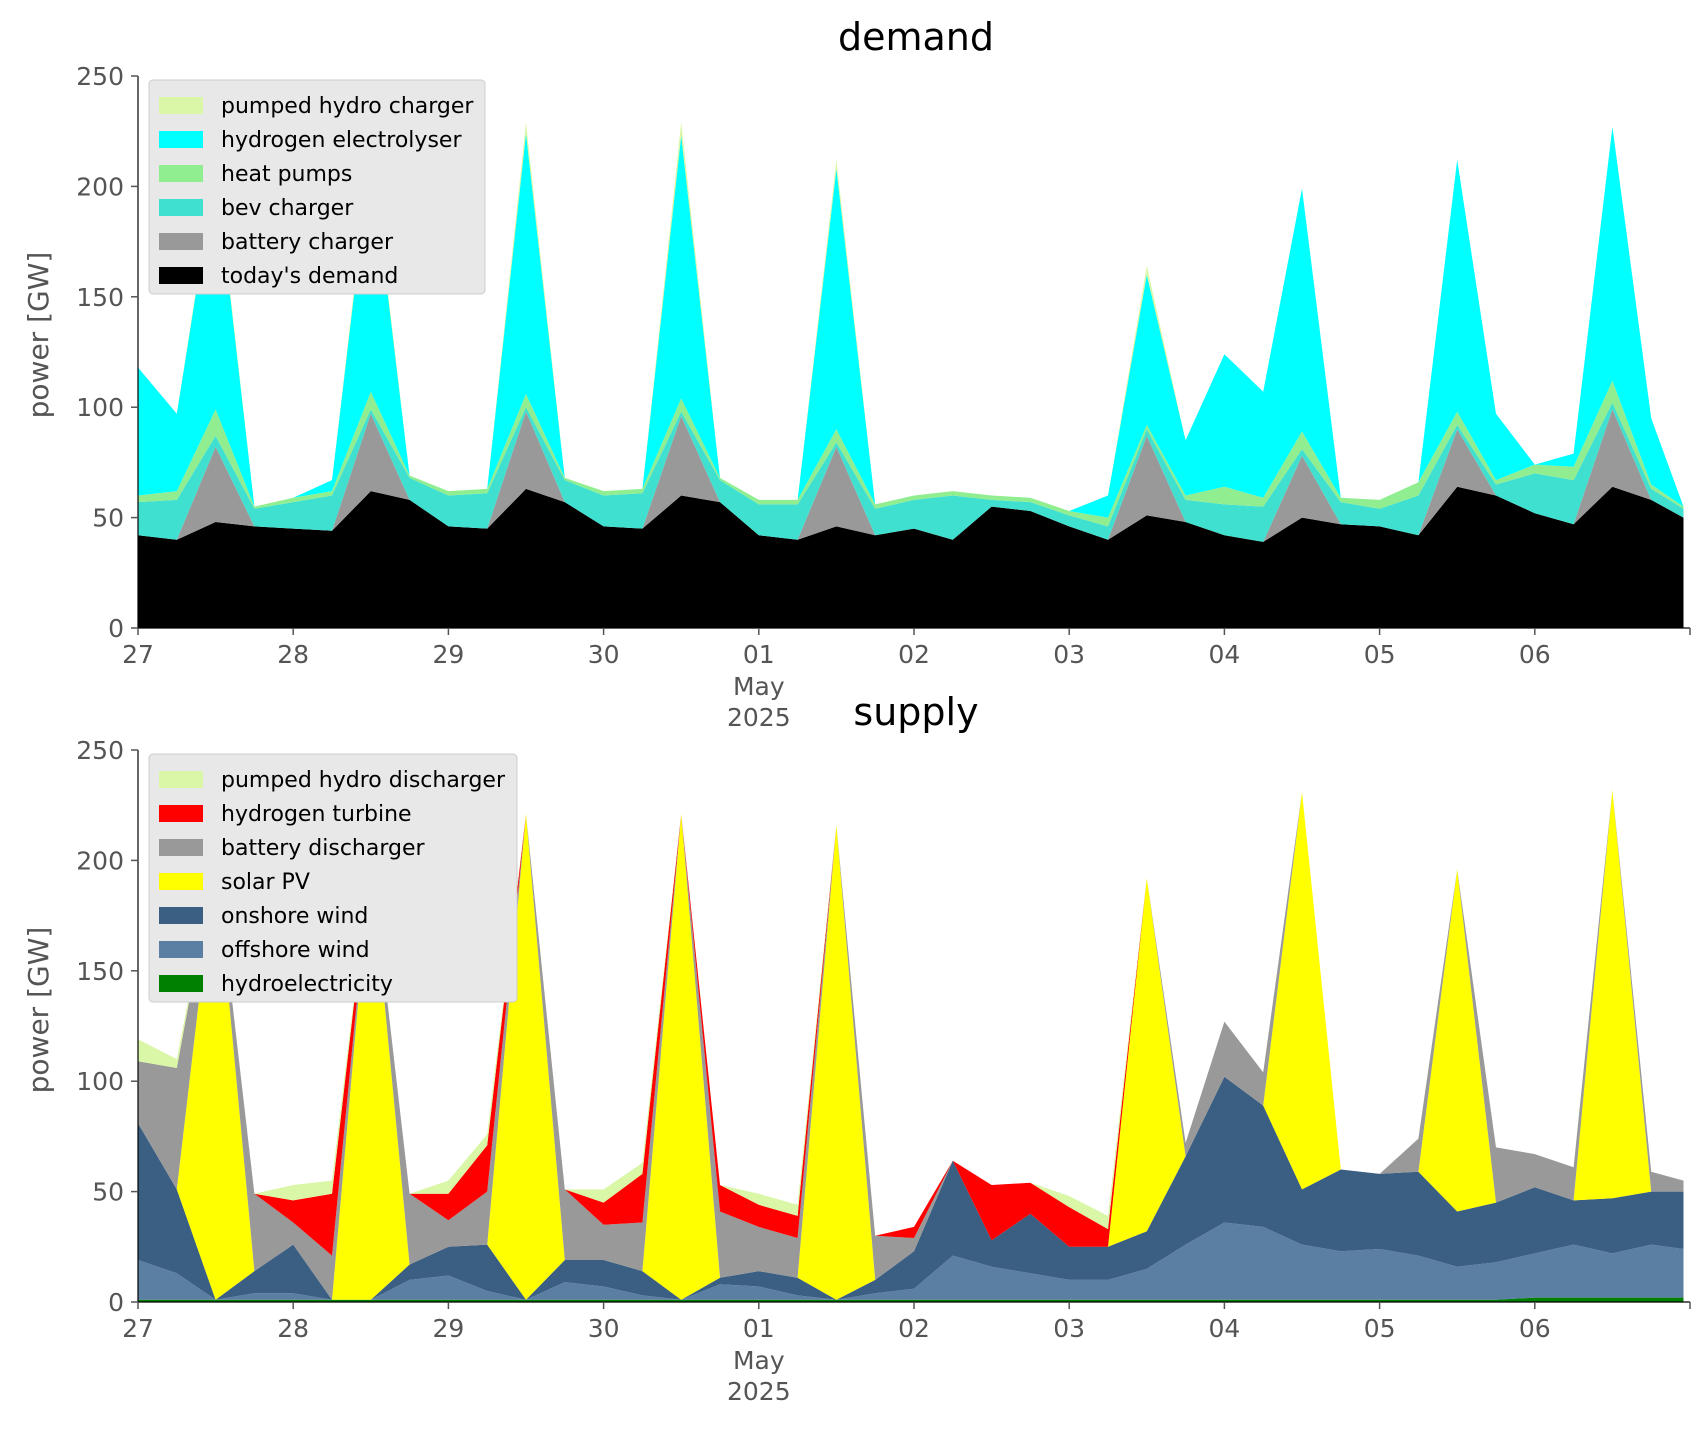 Image resolution: width=1706 pixels, height=1431 pixels. Describe the element at coordinates (265, 882) in the screenshot. I see `legend-label: solar PV` at that location.